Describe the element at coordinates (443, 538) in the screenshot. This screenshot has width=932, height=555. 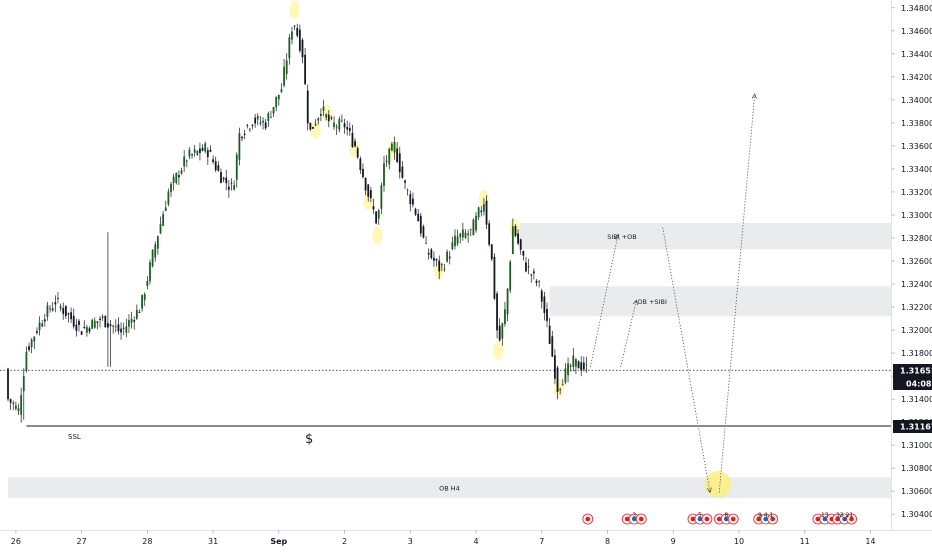
I see `time-axis: 26 27 28 31 Sep 2 3 4 7 8 9 10 11 14` at that location.